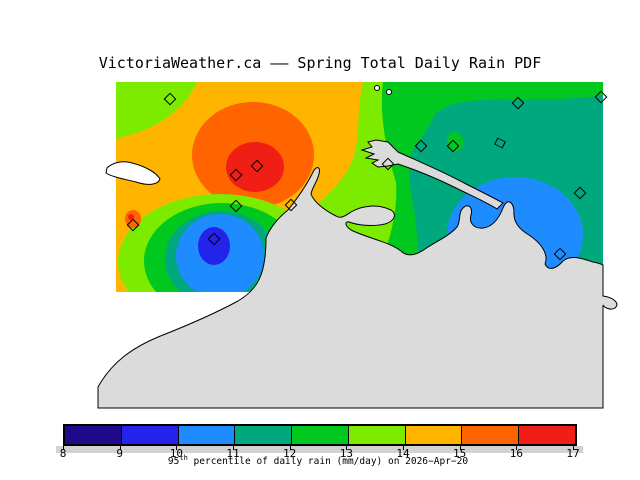 The image size is (640, 480). Describe the element at coordinates (290, 453) in the screenshot. I see `tick-label: 12` at that location.